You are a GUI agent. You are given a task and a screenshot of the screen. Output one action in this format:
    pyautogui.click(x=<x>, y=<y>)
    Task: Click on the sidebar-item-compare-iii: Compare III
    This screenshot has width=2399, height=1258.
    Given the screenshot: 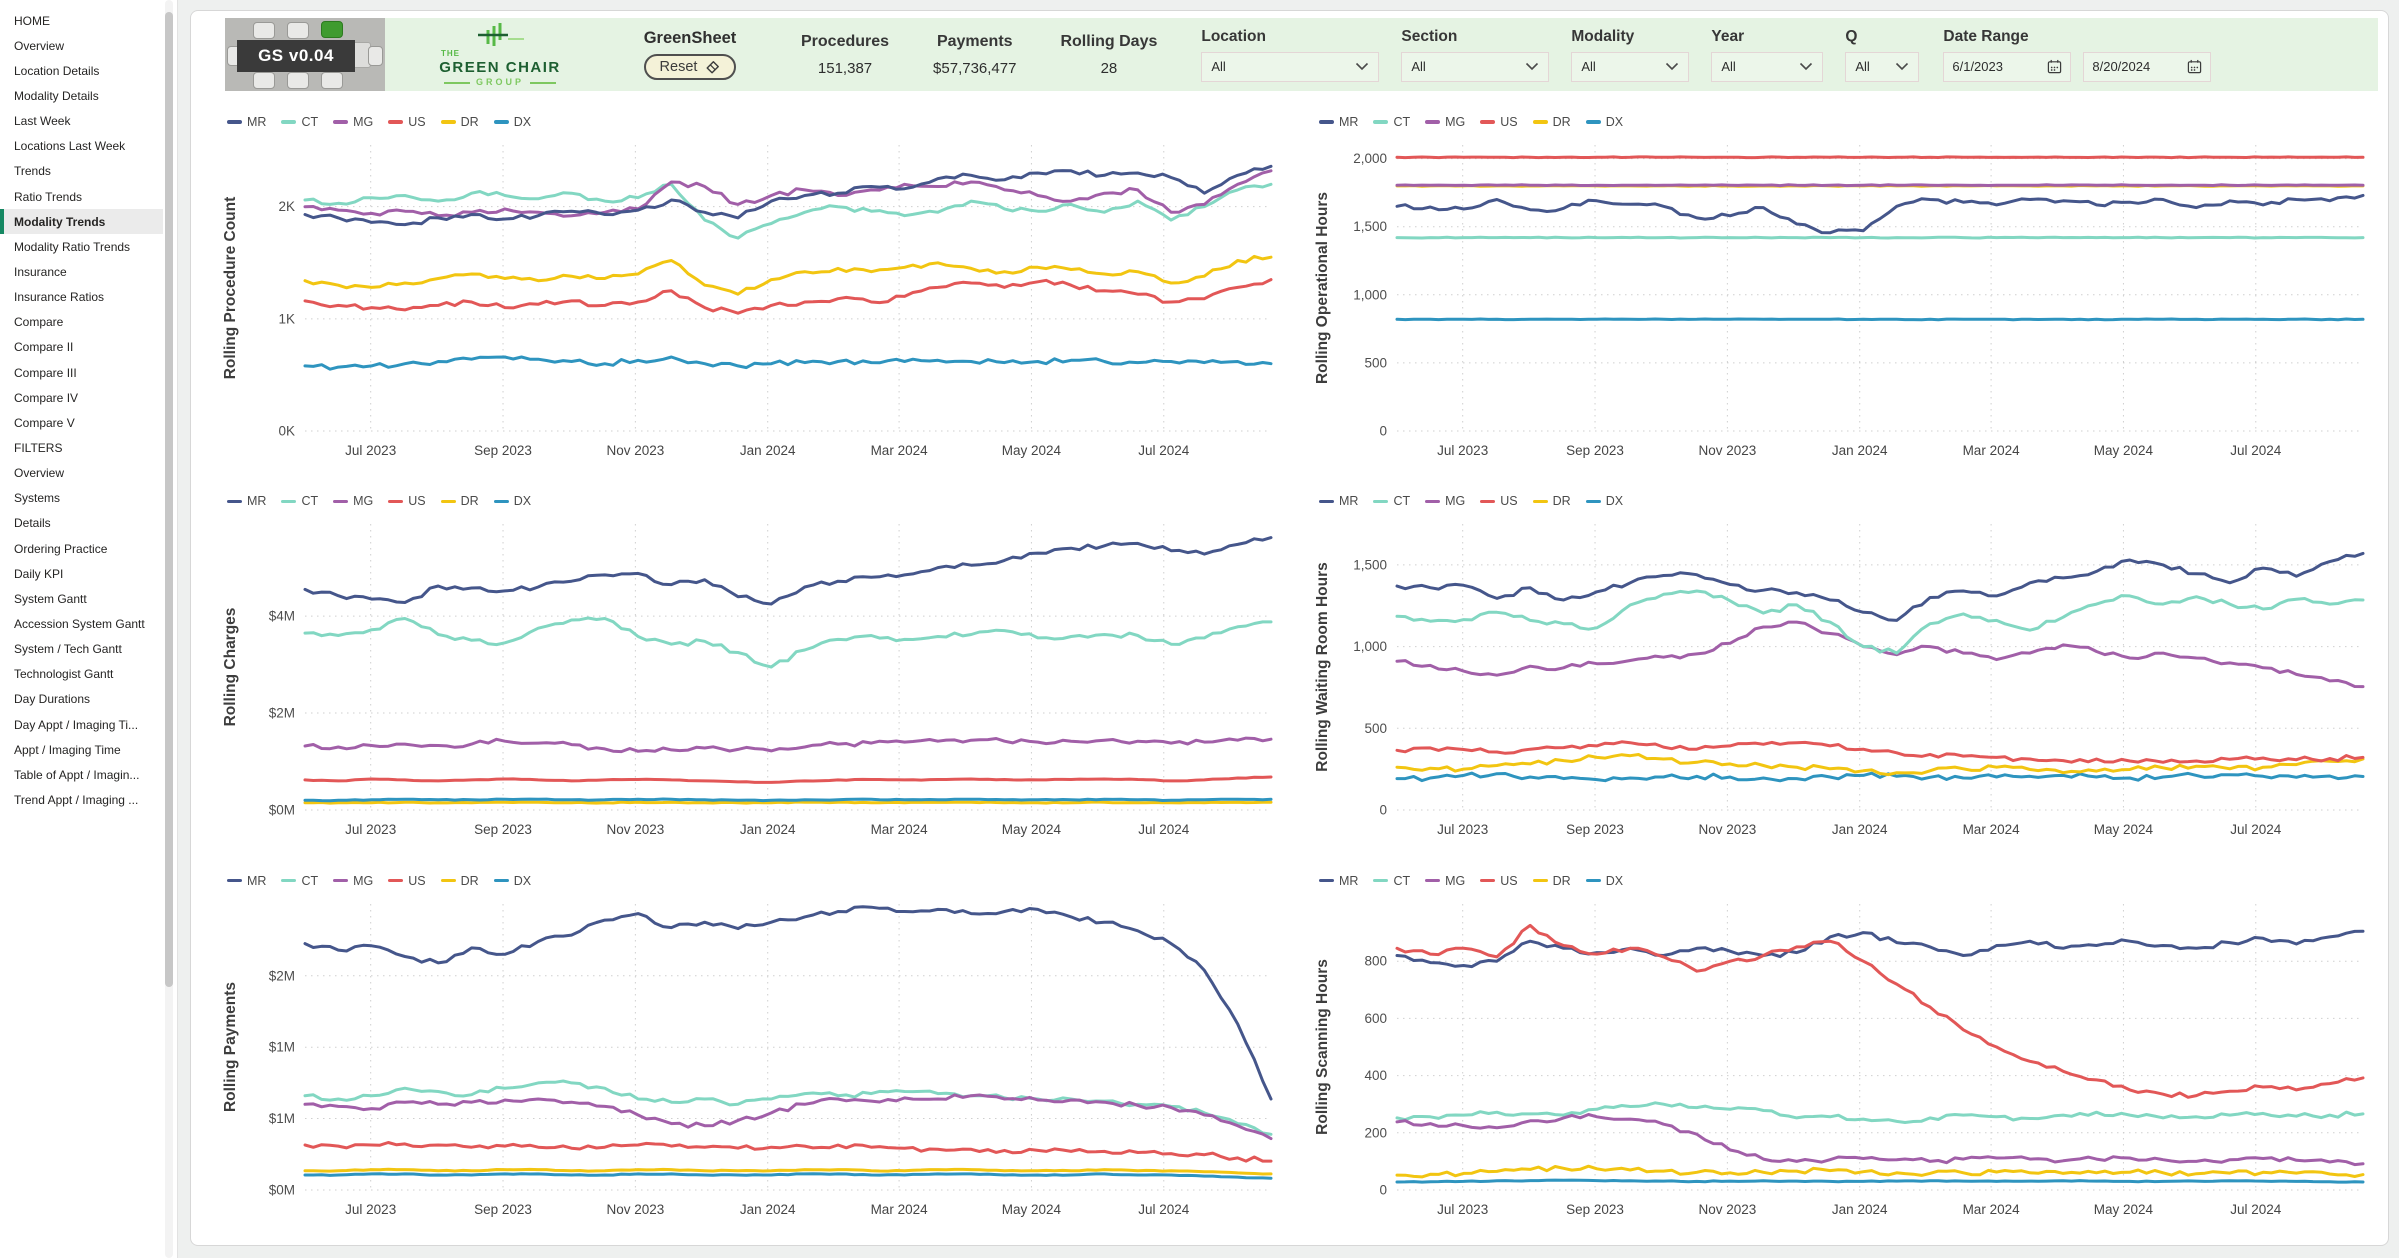 What is the action you would take?
    pyautogui.click(x=45, y=372)
    